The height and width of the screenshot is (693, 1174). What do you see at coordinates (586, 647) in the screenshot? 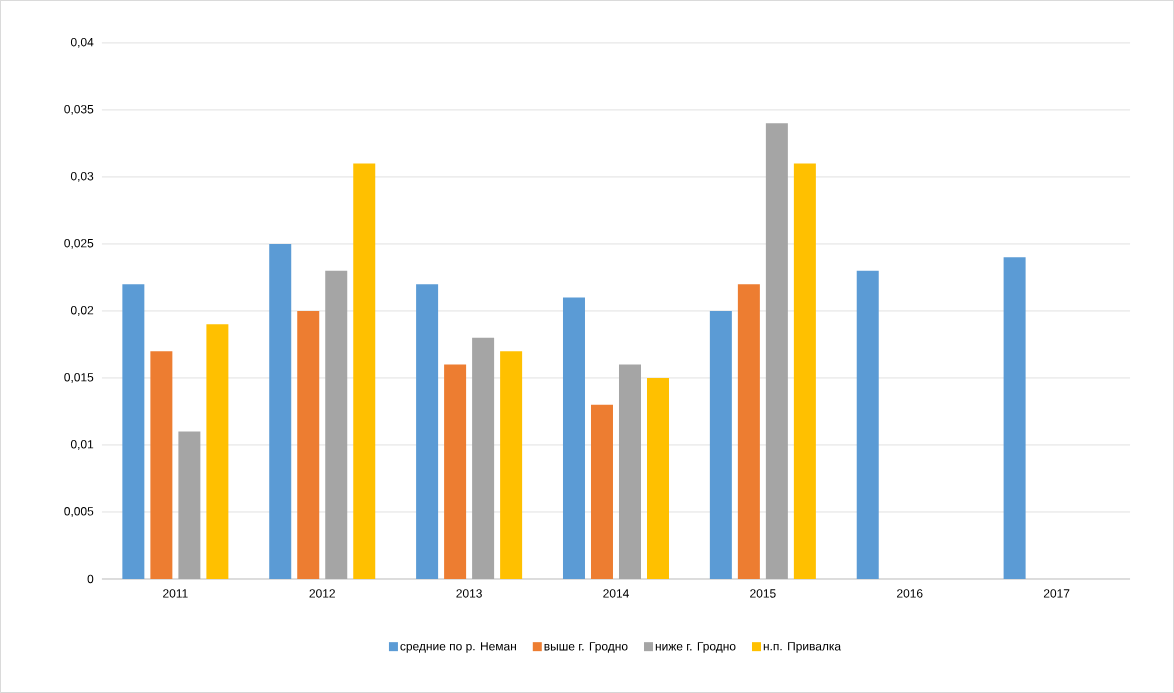
I see `legend-label: выше г. Гродно` at bounding box center [586, 647].